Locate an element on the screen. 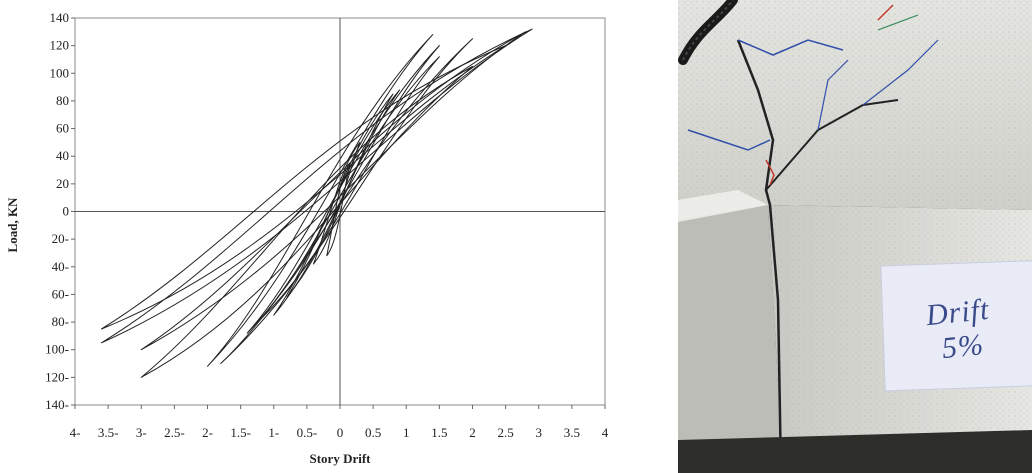  x-tick-label: 2.5- is located at coordinates (174, 432).